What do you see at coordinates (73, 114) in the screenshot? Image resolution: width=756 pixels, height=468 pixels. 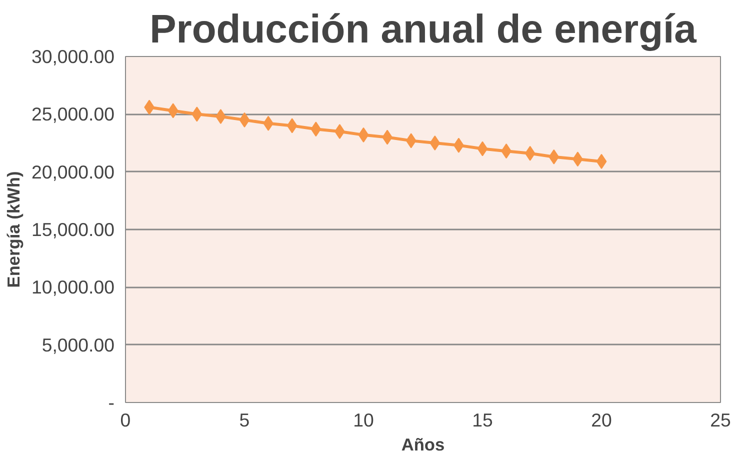 I see `y-tick-label: 25,000.00` at bounding box center [73, 114].